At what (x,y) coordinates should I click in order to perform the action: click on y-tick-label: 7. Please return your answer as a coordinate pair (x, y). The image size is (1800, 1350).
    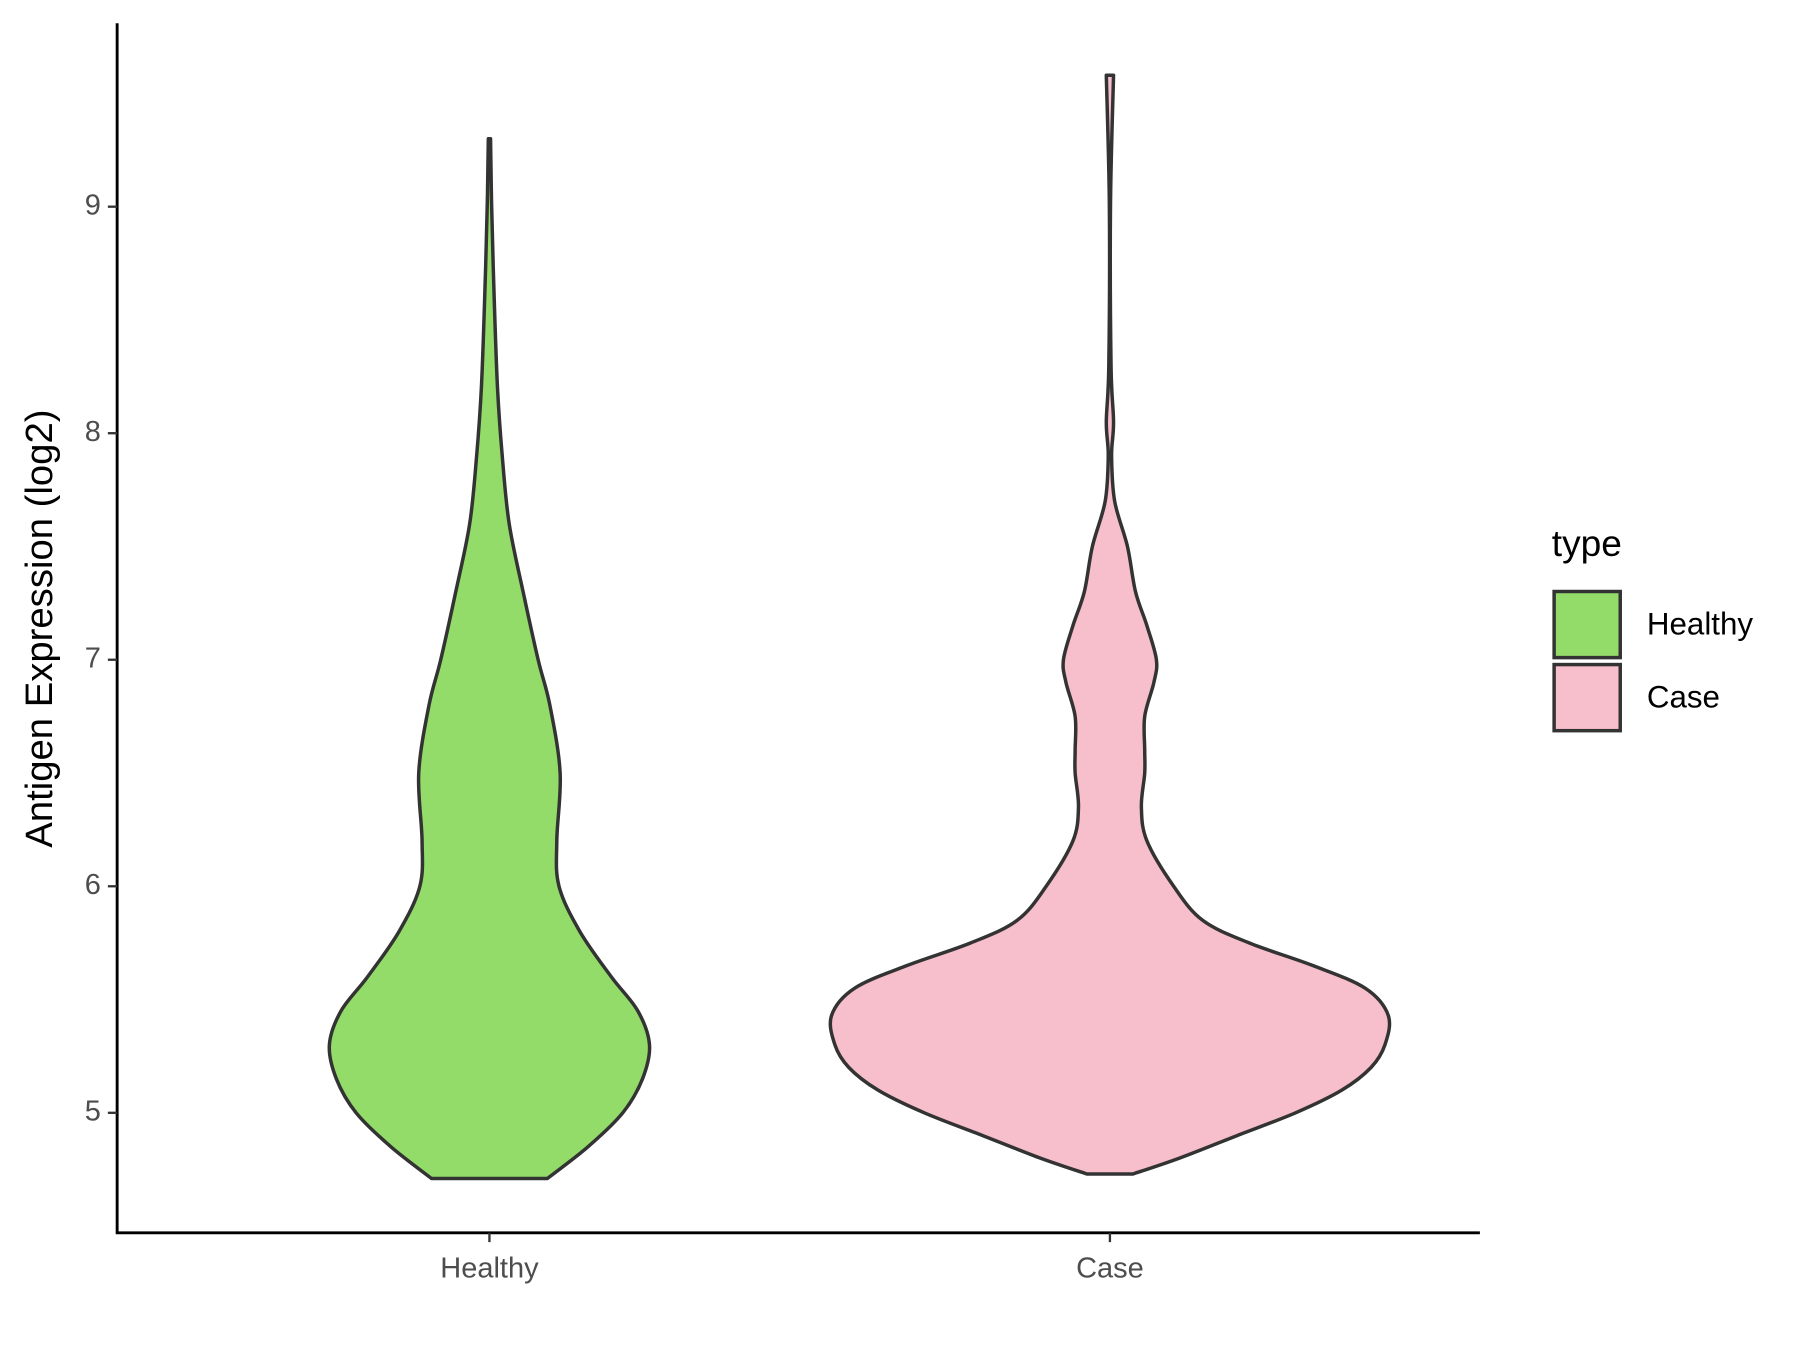
    Looking at the image, I should click on (93, 658).